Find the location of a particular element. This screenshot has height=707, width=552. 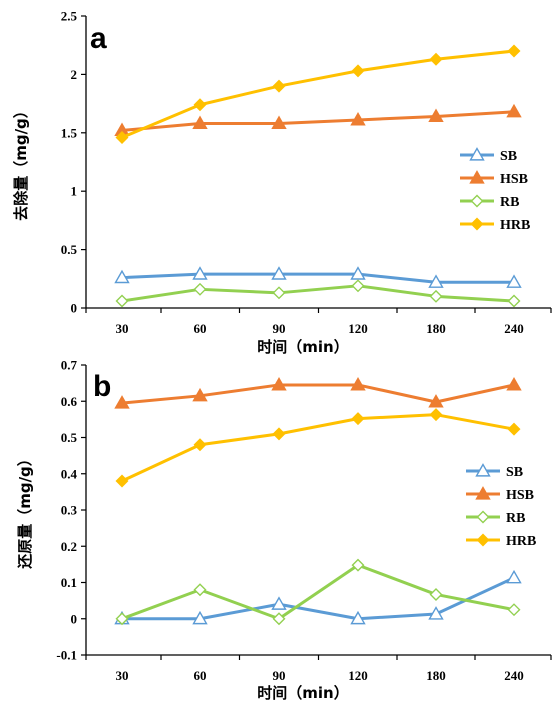

y-tick-label: 0.3 is located at coordinates (69, 510).